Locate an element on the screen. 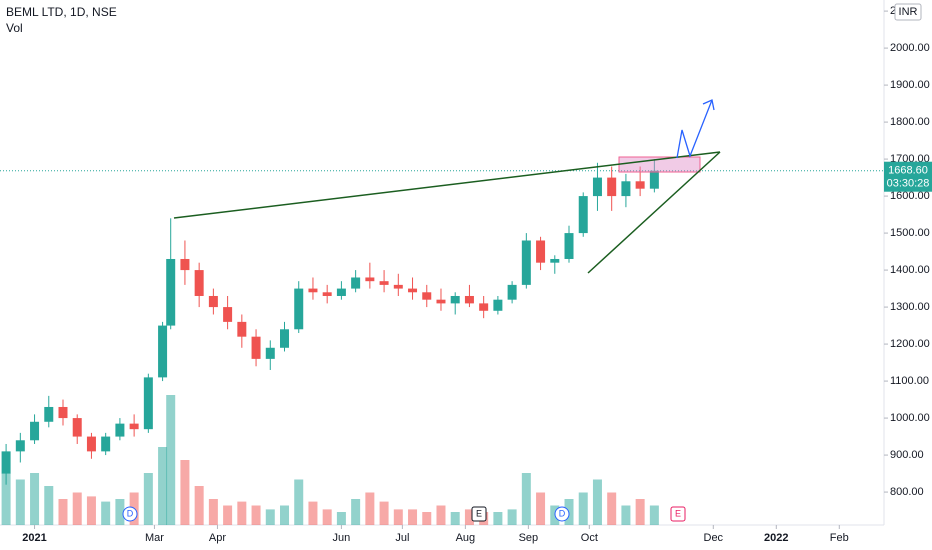 The image size is (932, 550). x-tick-label: Mar is located at coordinates (154, 538).